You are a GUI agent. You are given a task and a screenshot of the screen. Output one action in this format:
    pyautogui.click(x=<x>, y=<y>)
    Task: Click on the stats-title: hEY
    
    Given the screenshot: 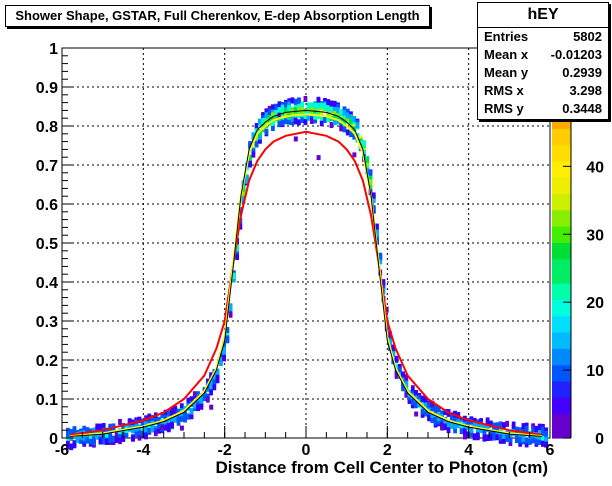 What is the action you would take?
    pyautogui.click(x=543, y=15)
    